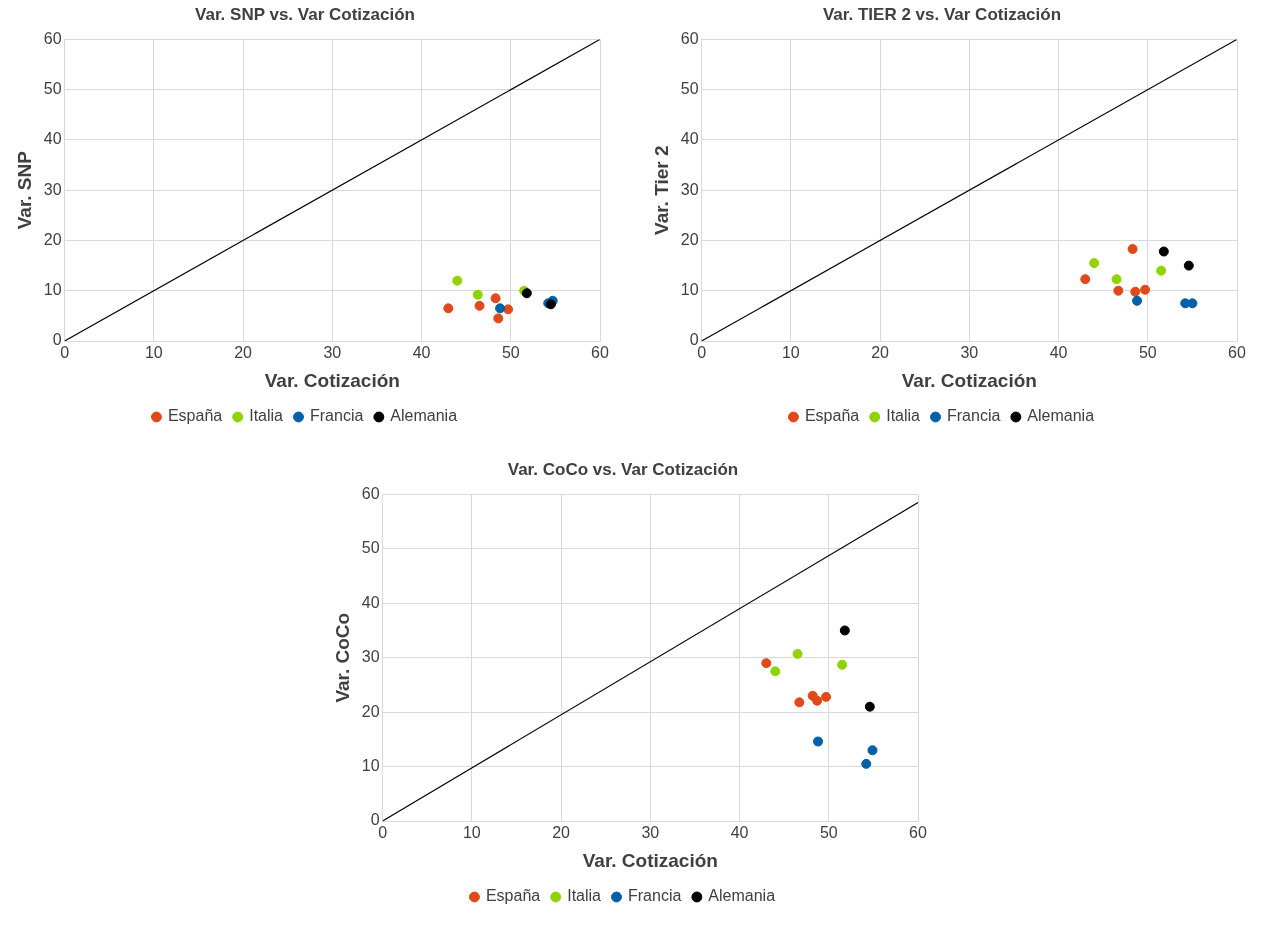  What do you see at coordinates (623, 469) in the screenshot?
I see `chart-title: Var. CoCo vs. Var Cotización` at bounding box center [623, 469].